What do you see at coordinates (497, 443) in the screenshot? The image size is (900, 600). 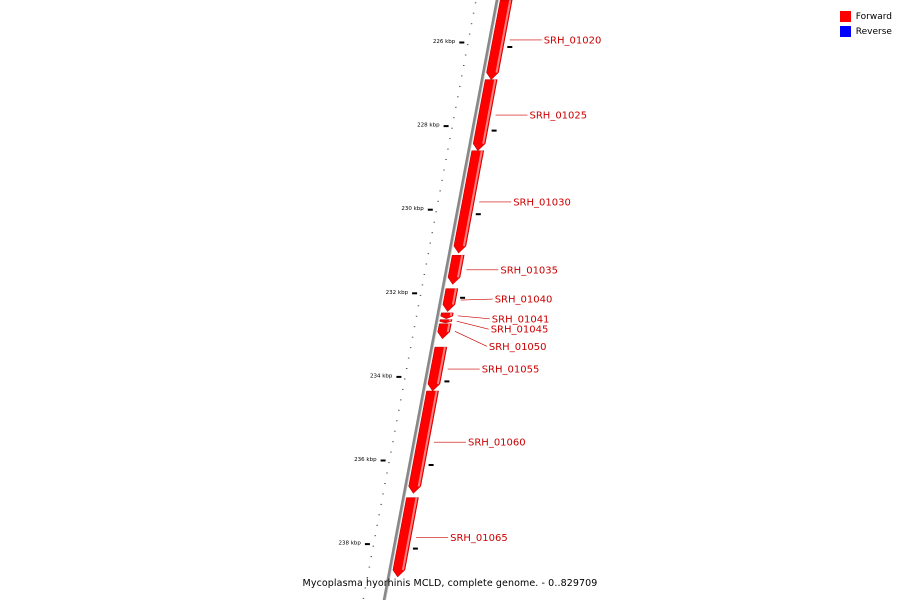 I see `gene-label: SRH_01060` at bounding box center [497, 443].